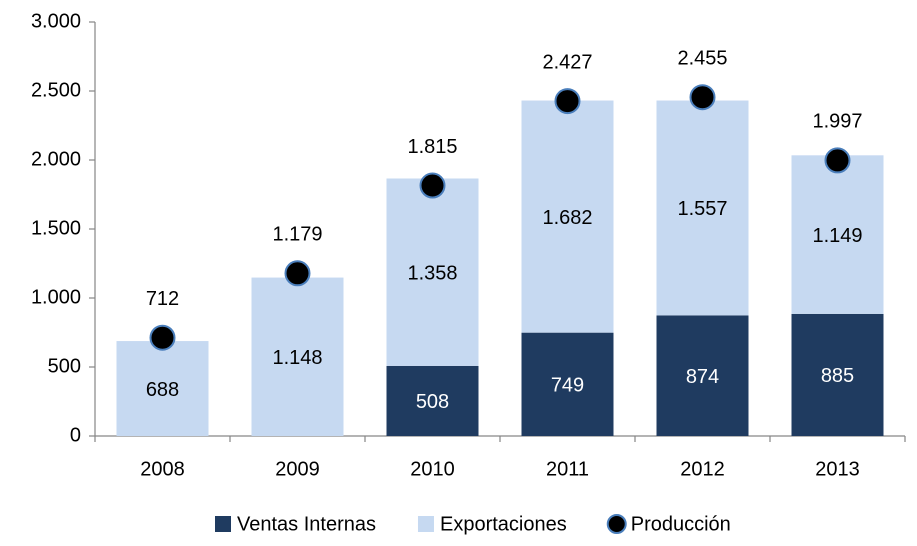 This screenshot has height=546, width=917. I want to click on x-tick-label: 2009, so click(297, 469).